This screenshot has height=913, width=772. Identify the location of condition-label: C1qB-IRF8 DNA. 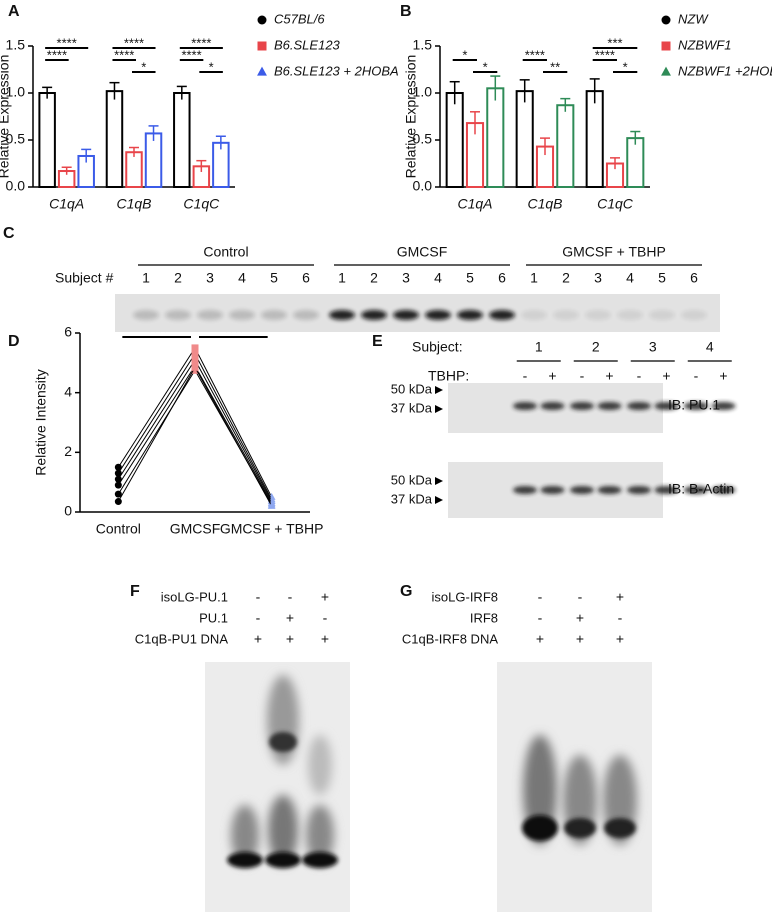
(450, 638).